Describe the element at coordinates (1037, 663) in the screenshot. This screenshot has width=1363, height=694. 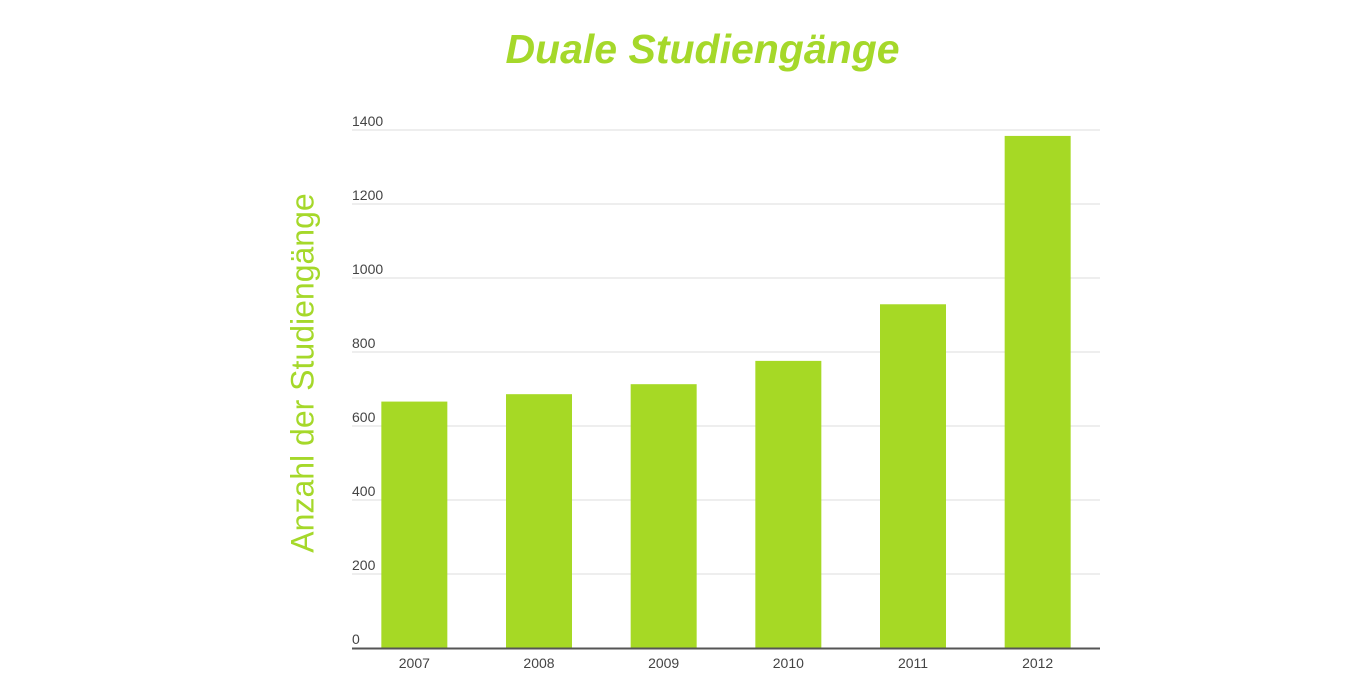
I see `x-tick-label: 2012` at that location.